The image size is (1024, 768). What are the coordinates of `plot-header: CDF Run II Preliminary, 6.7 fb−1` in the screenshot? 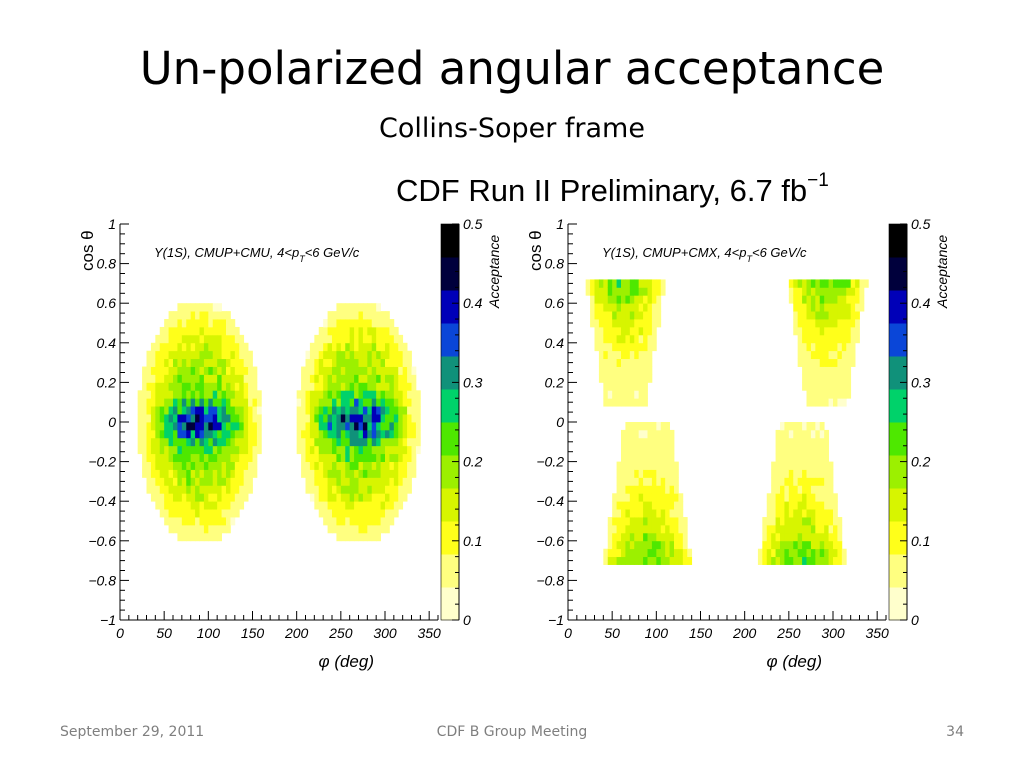 It's located at (612, 189).